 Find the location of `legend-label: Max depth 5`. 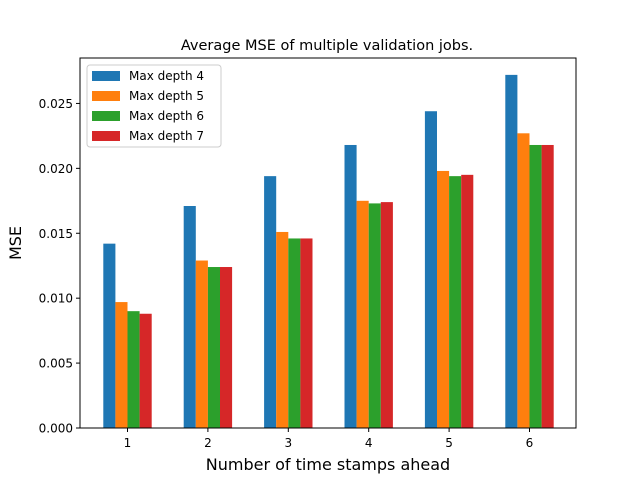

legend-label: Max depth 5 is located at coordinates (166, 96).